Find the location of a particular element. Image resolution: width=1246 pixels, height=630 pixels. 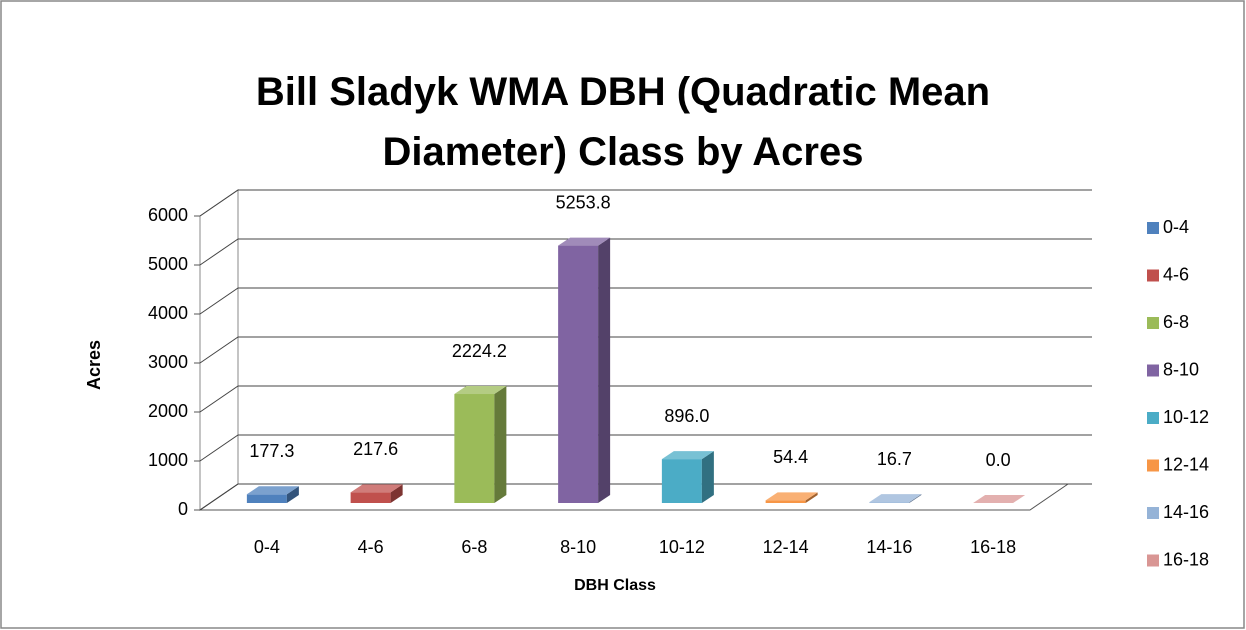

value-label: 896.0 is located at coordinates (686, 416).